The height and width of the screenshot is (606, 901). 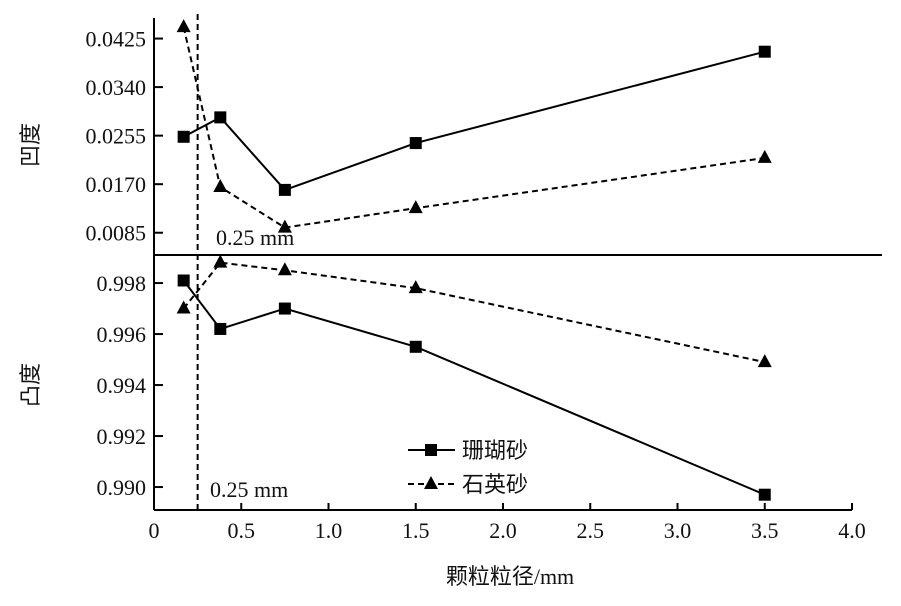 I want to click on legend-square-marker, so click(x=431, y=450).